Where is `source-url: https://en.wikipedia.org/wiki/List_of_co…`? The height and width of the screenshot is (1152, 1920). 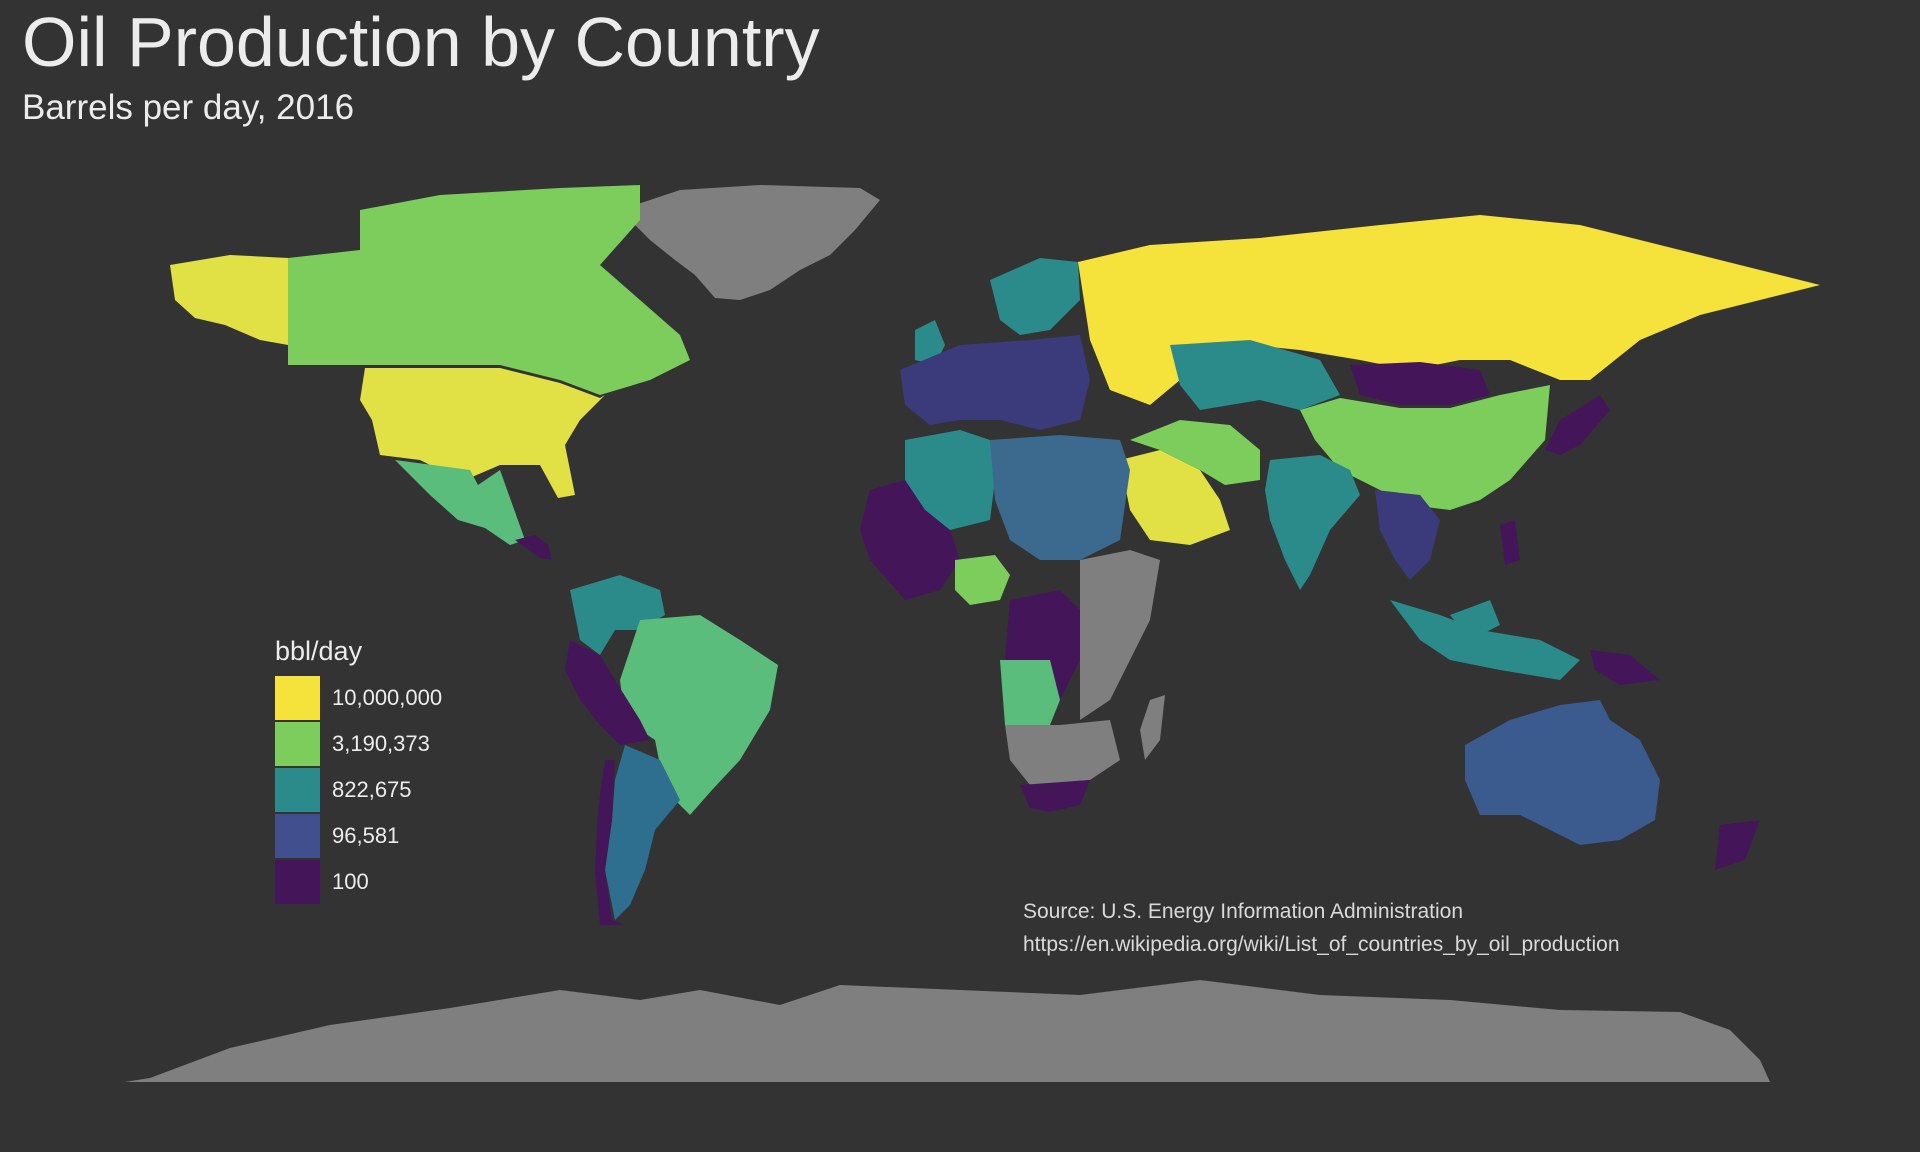
source-url: https://en.wikipedia.org/wiki/List_of_co… is located at coordinates (1321, 944).